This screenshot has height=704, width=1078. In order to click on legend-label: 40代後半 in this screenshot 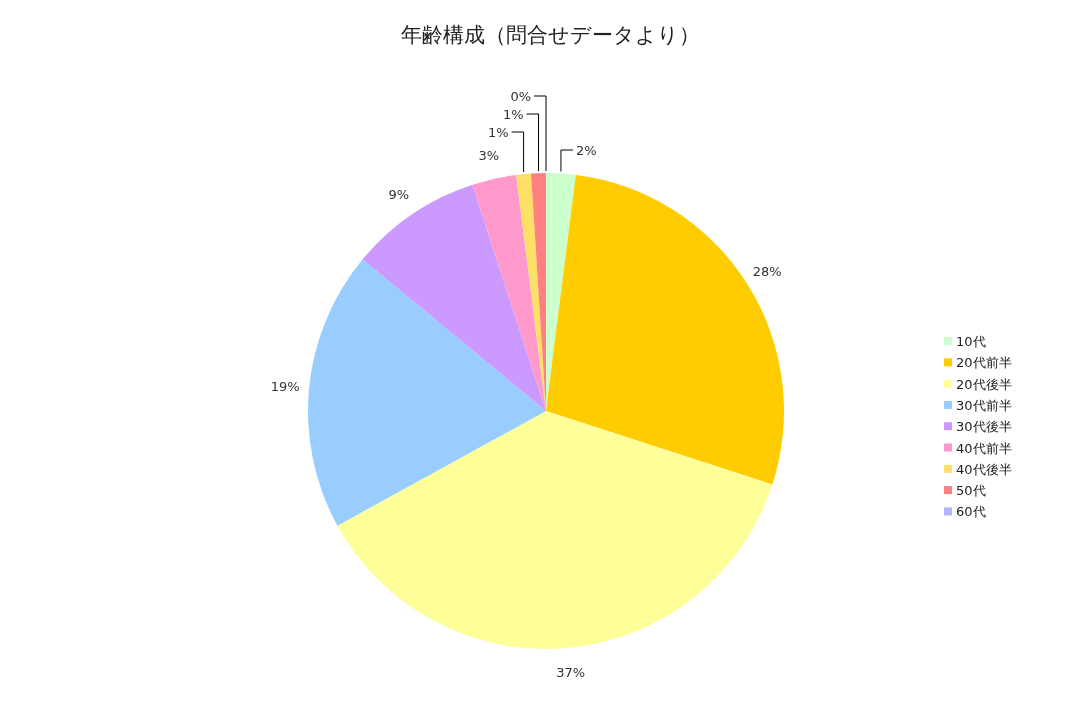, I will do `click(984, 469)`.